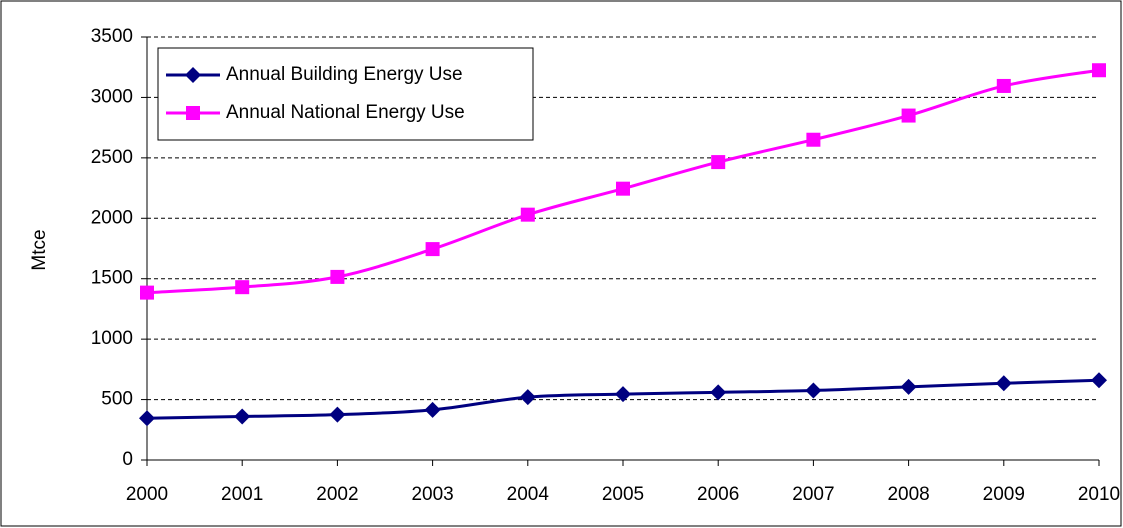 This screenshot has height=528, width=1123. I want to click on y-tick-label: 1500, so click(112, 278).